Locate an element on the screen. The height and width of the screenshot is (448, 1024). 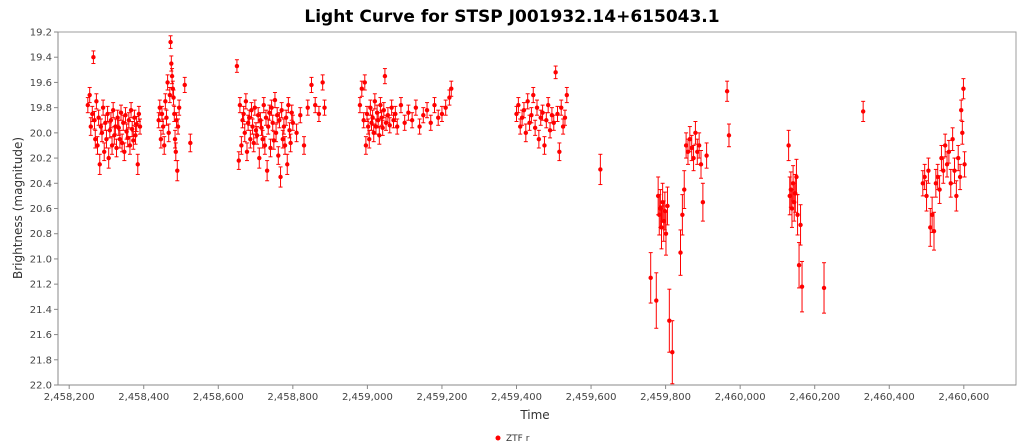
x-tick-label: 2,459,400 is located at coordinates (516, 397).